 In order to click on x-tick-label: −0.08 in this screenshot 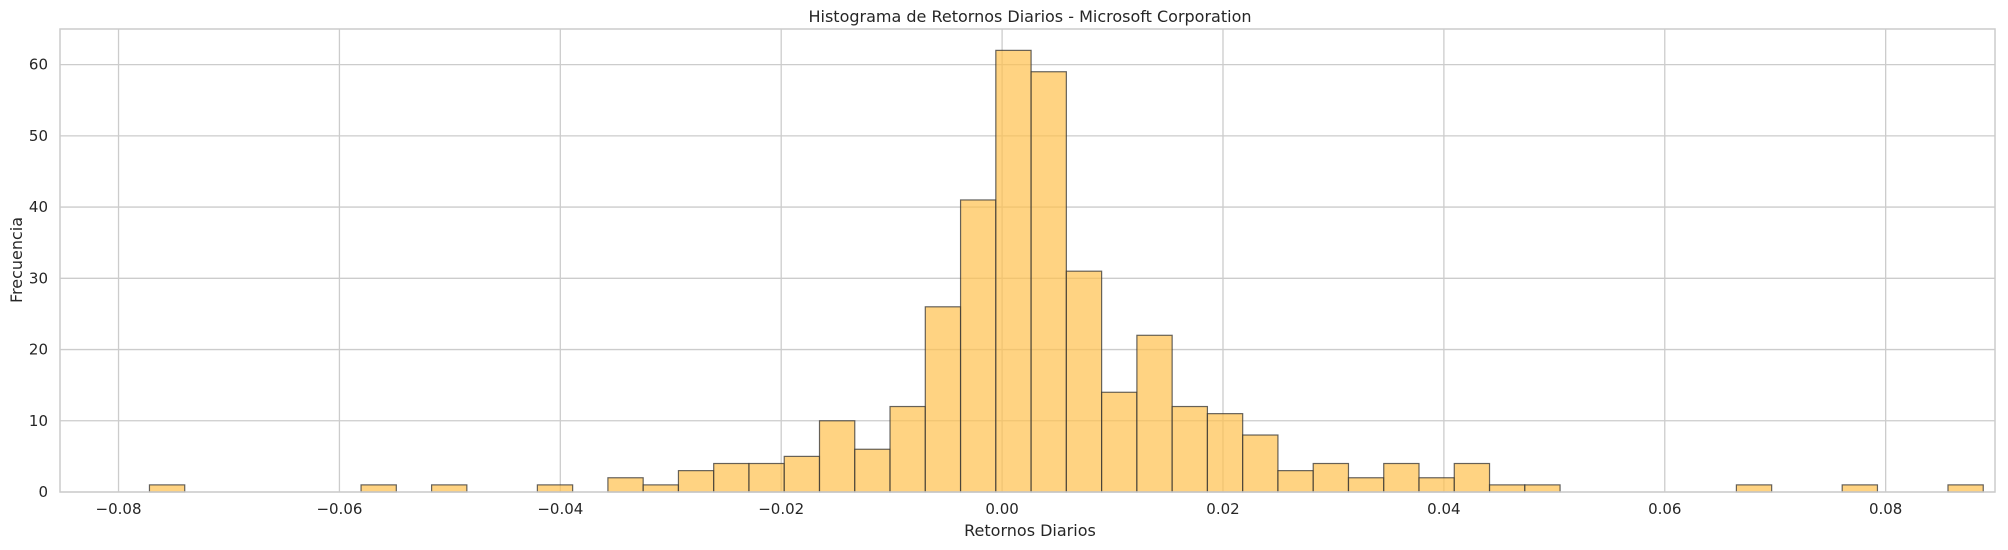, I will do `click(119, 509)`.